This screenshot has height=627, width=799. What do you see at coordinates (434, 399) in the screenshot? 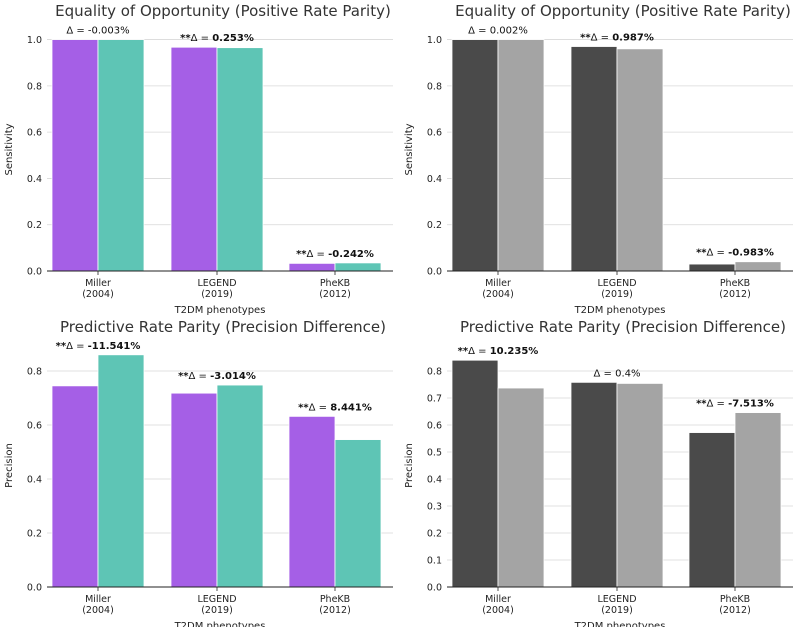
I see `y-tick-label: 0.7` at bounding box center [434, 399].